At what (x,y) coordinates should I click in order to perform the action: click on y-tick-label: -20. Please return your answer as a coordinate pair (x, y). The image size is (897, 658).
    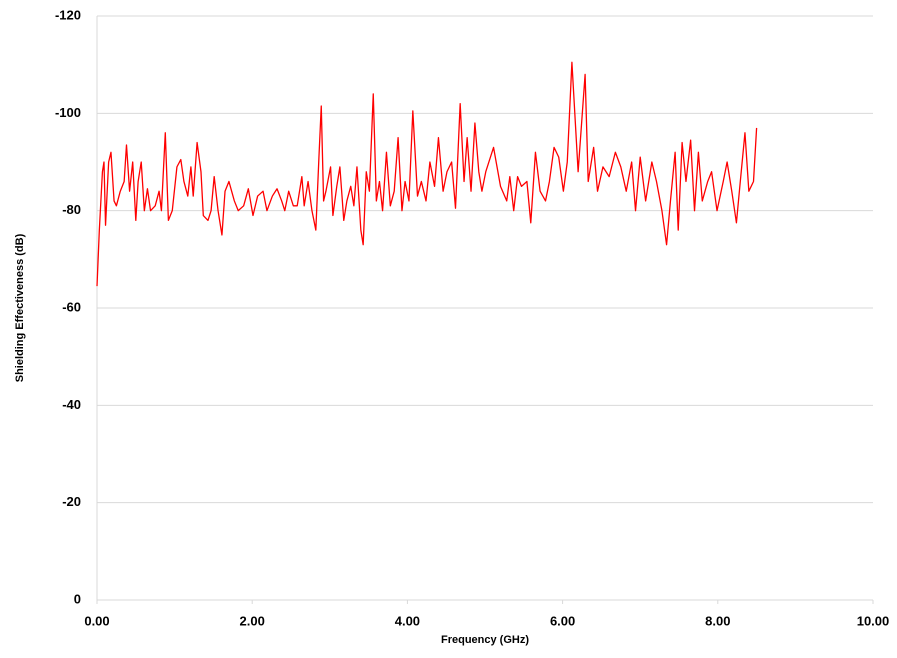
    Looking at the image, I should click on (71, 501).